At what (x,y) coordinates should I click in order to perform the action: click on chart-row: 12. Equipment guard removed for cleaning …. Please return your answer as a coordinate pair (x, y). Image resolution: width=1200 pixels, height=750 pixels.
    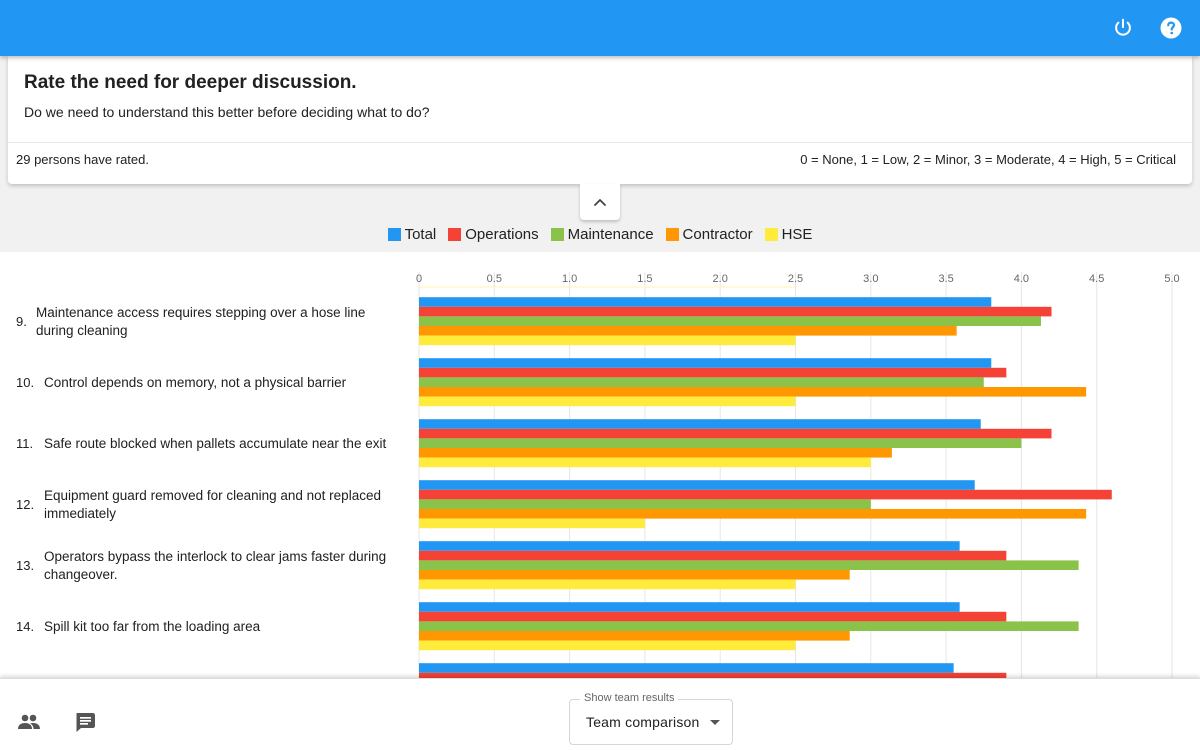
    Looking at the image, I should click on (564, 504).